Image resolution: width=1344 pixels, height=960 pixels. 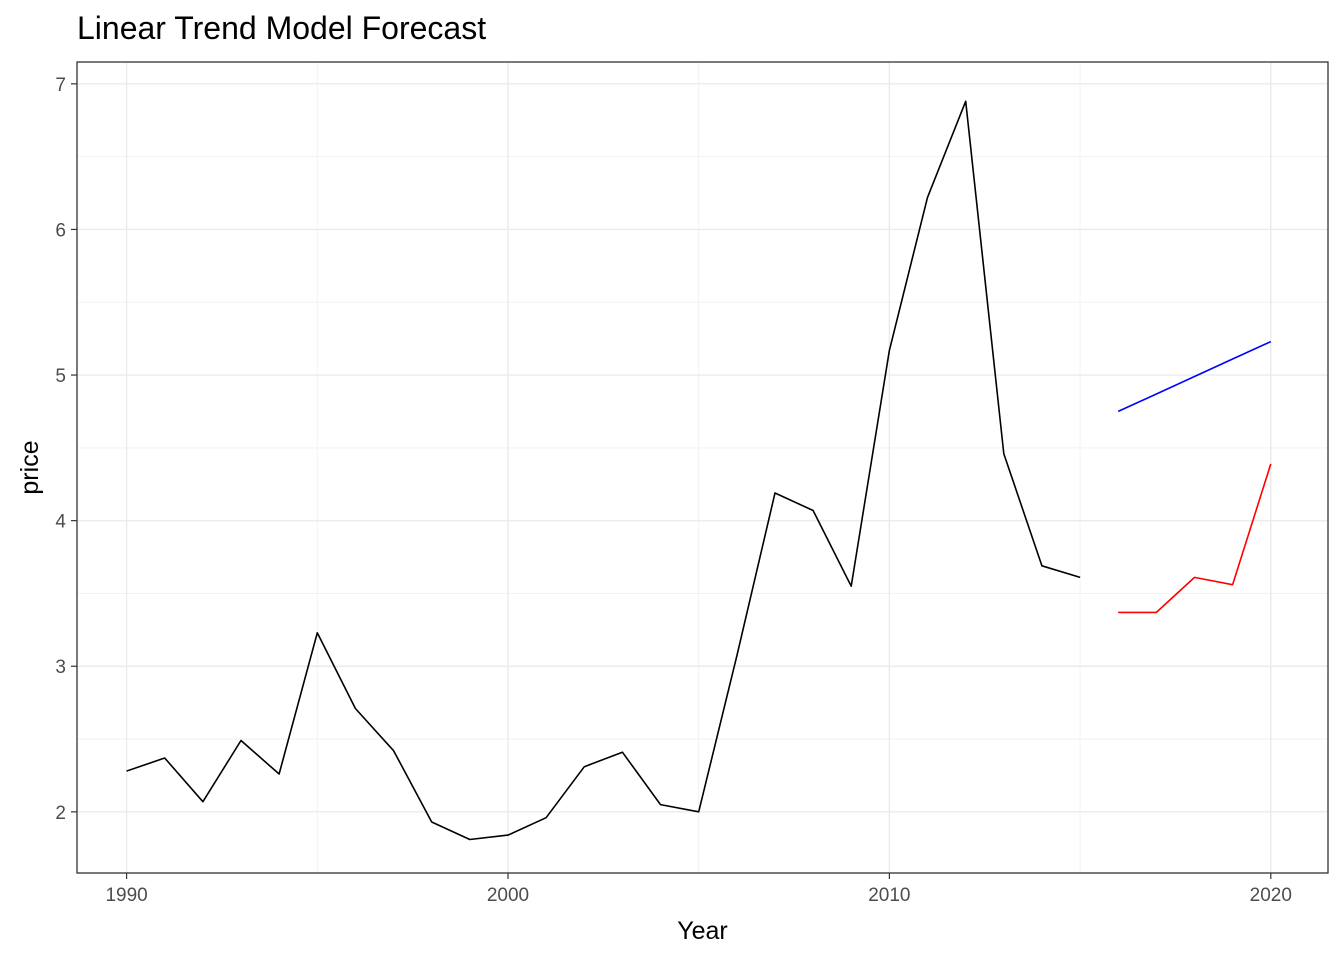 I want to click on x-tick-label: 2020, so click(x=1271, y=895).